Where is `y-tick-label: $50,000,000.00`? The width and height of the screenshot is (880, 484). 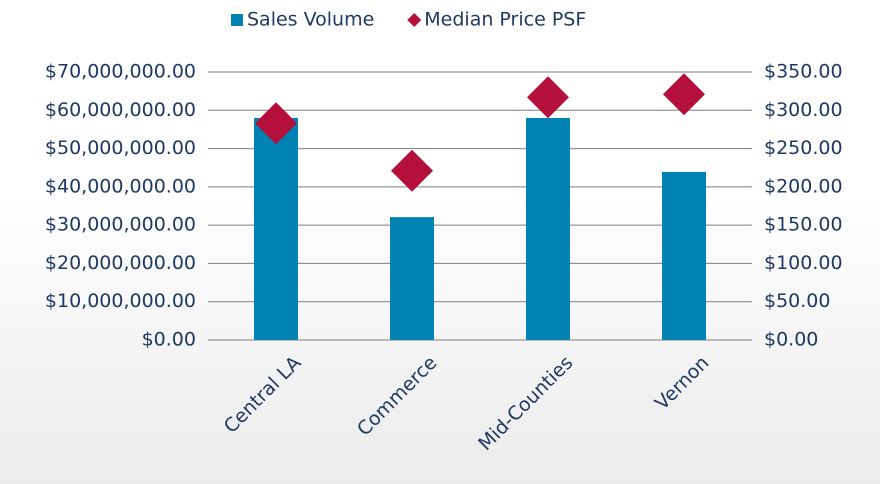 y-tick-label: $50,000,000.00 is located at coordinates (120, 148).